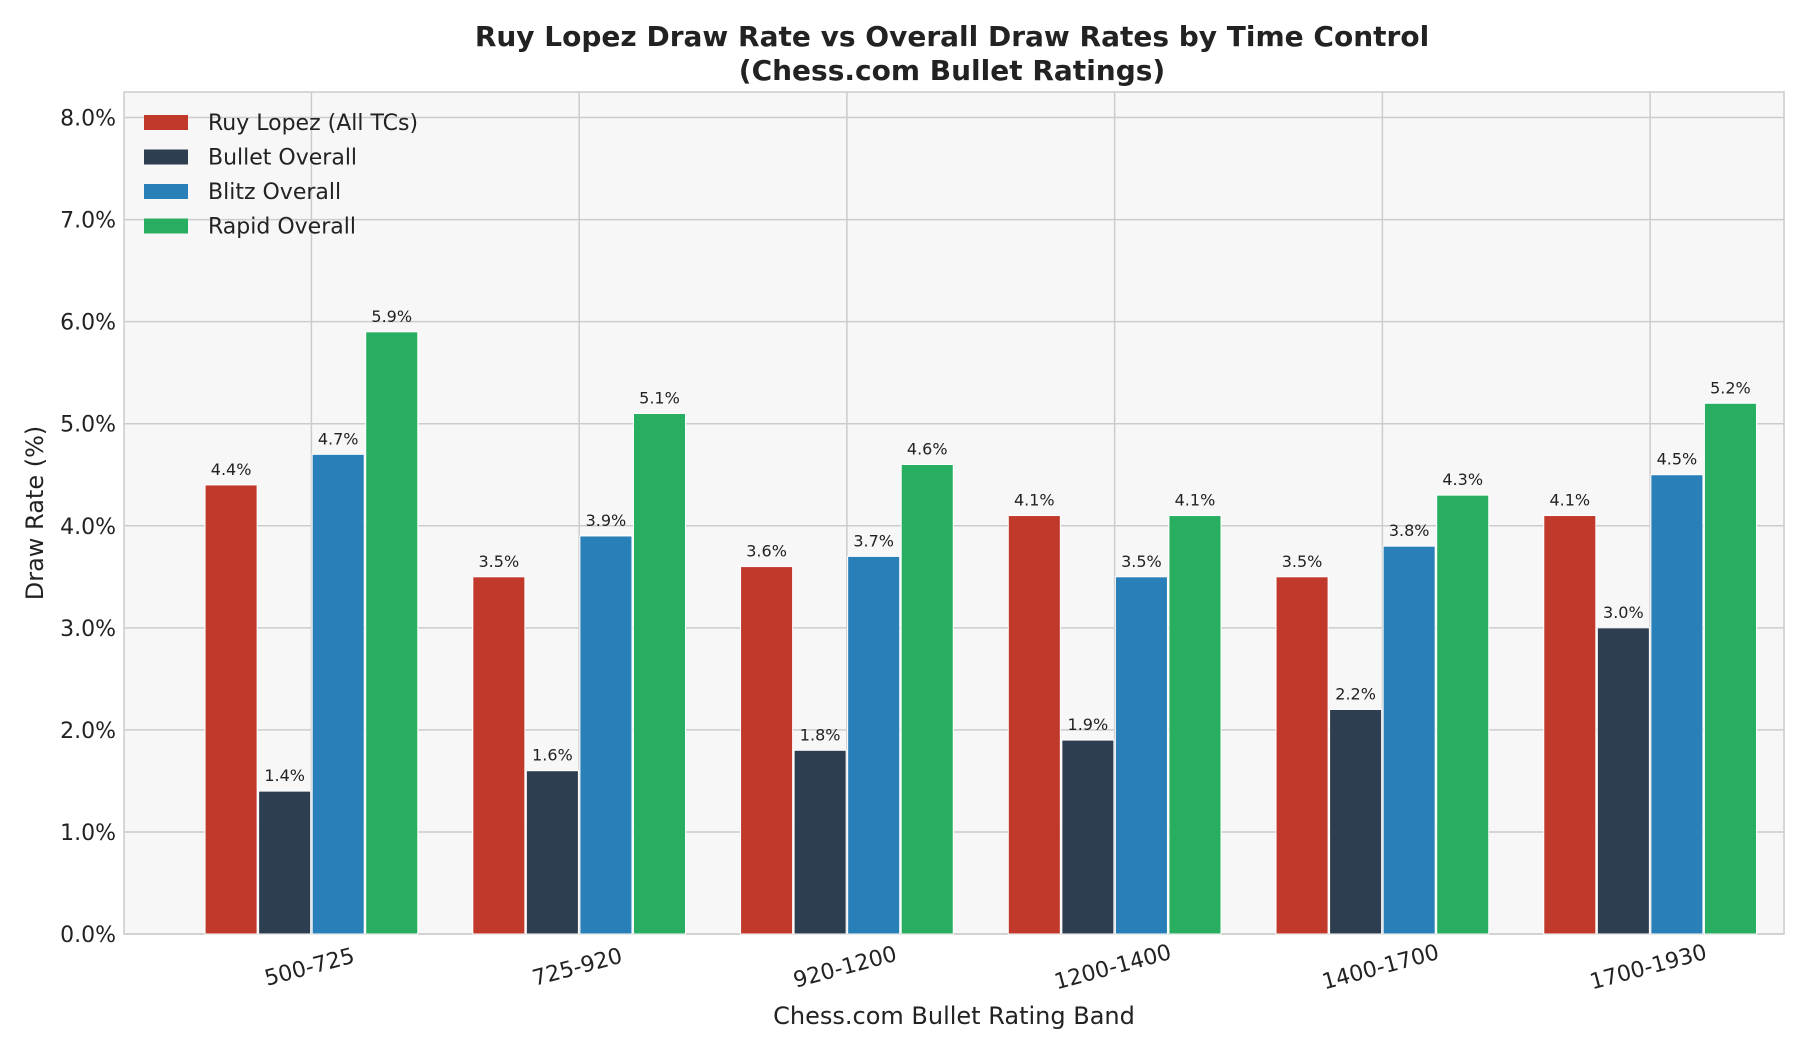 The width and height of the screenshot is (1800, 1050). What do you see at coordinates (391, 316) in the screenshot?
I see `data-label: 5.9%` at bounding box center [391, 316].